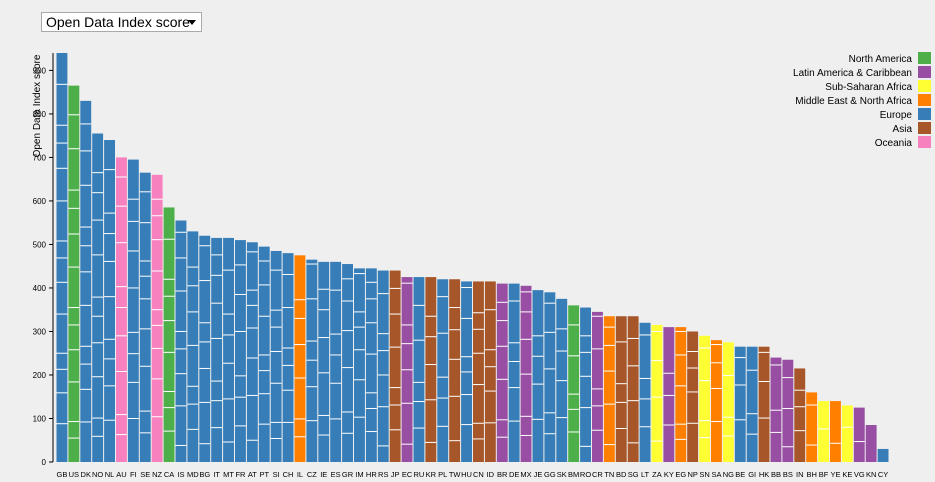  Describe the element at coordinates (903, 129) in the screenshot. I see `legend-label: Asia` at that location.